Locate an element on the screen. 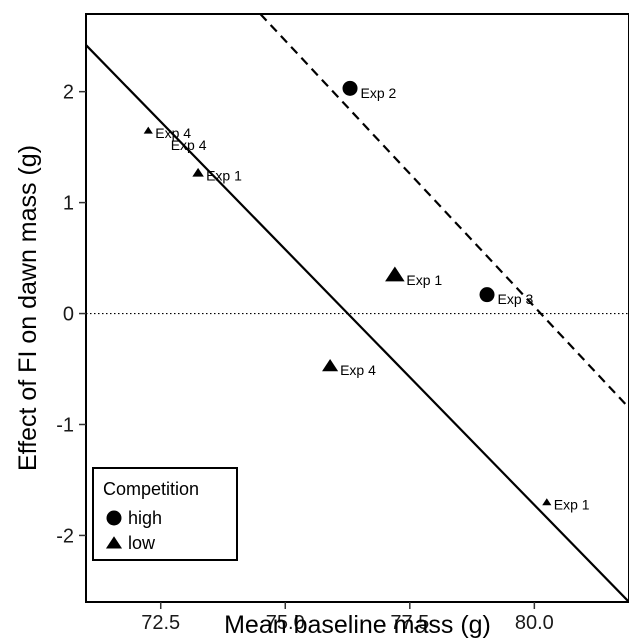  legend-entries: high low is located at coordinates (133, 530).